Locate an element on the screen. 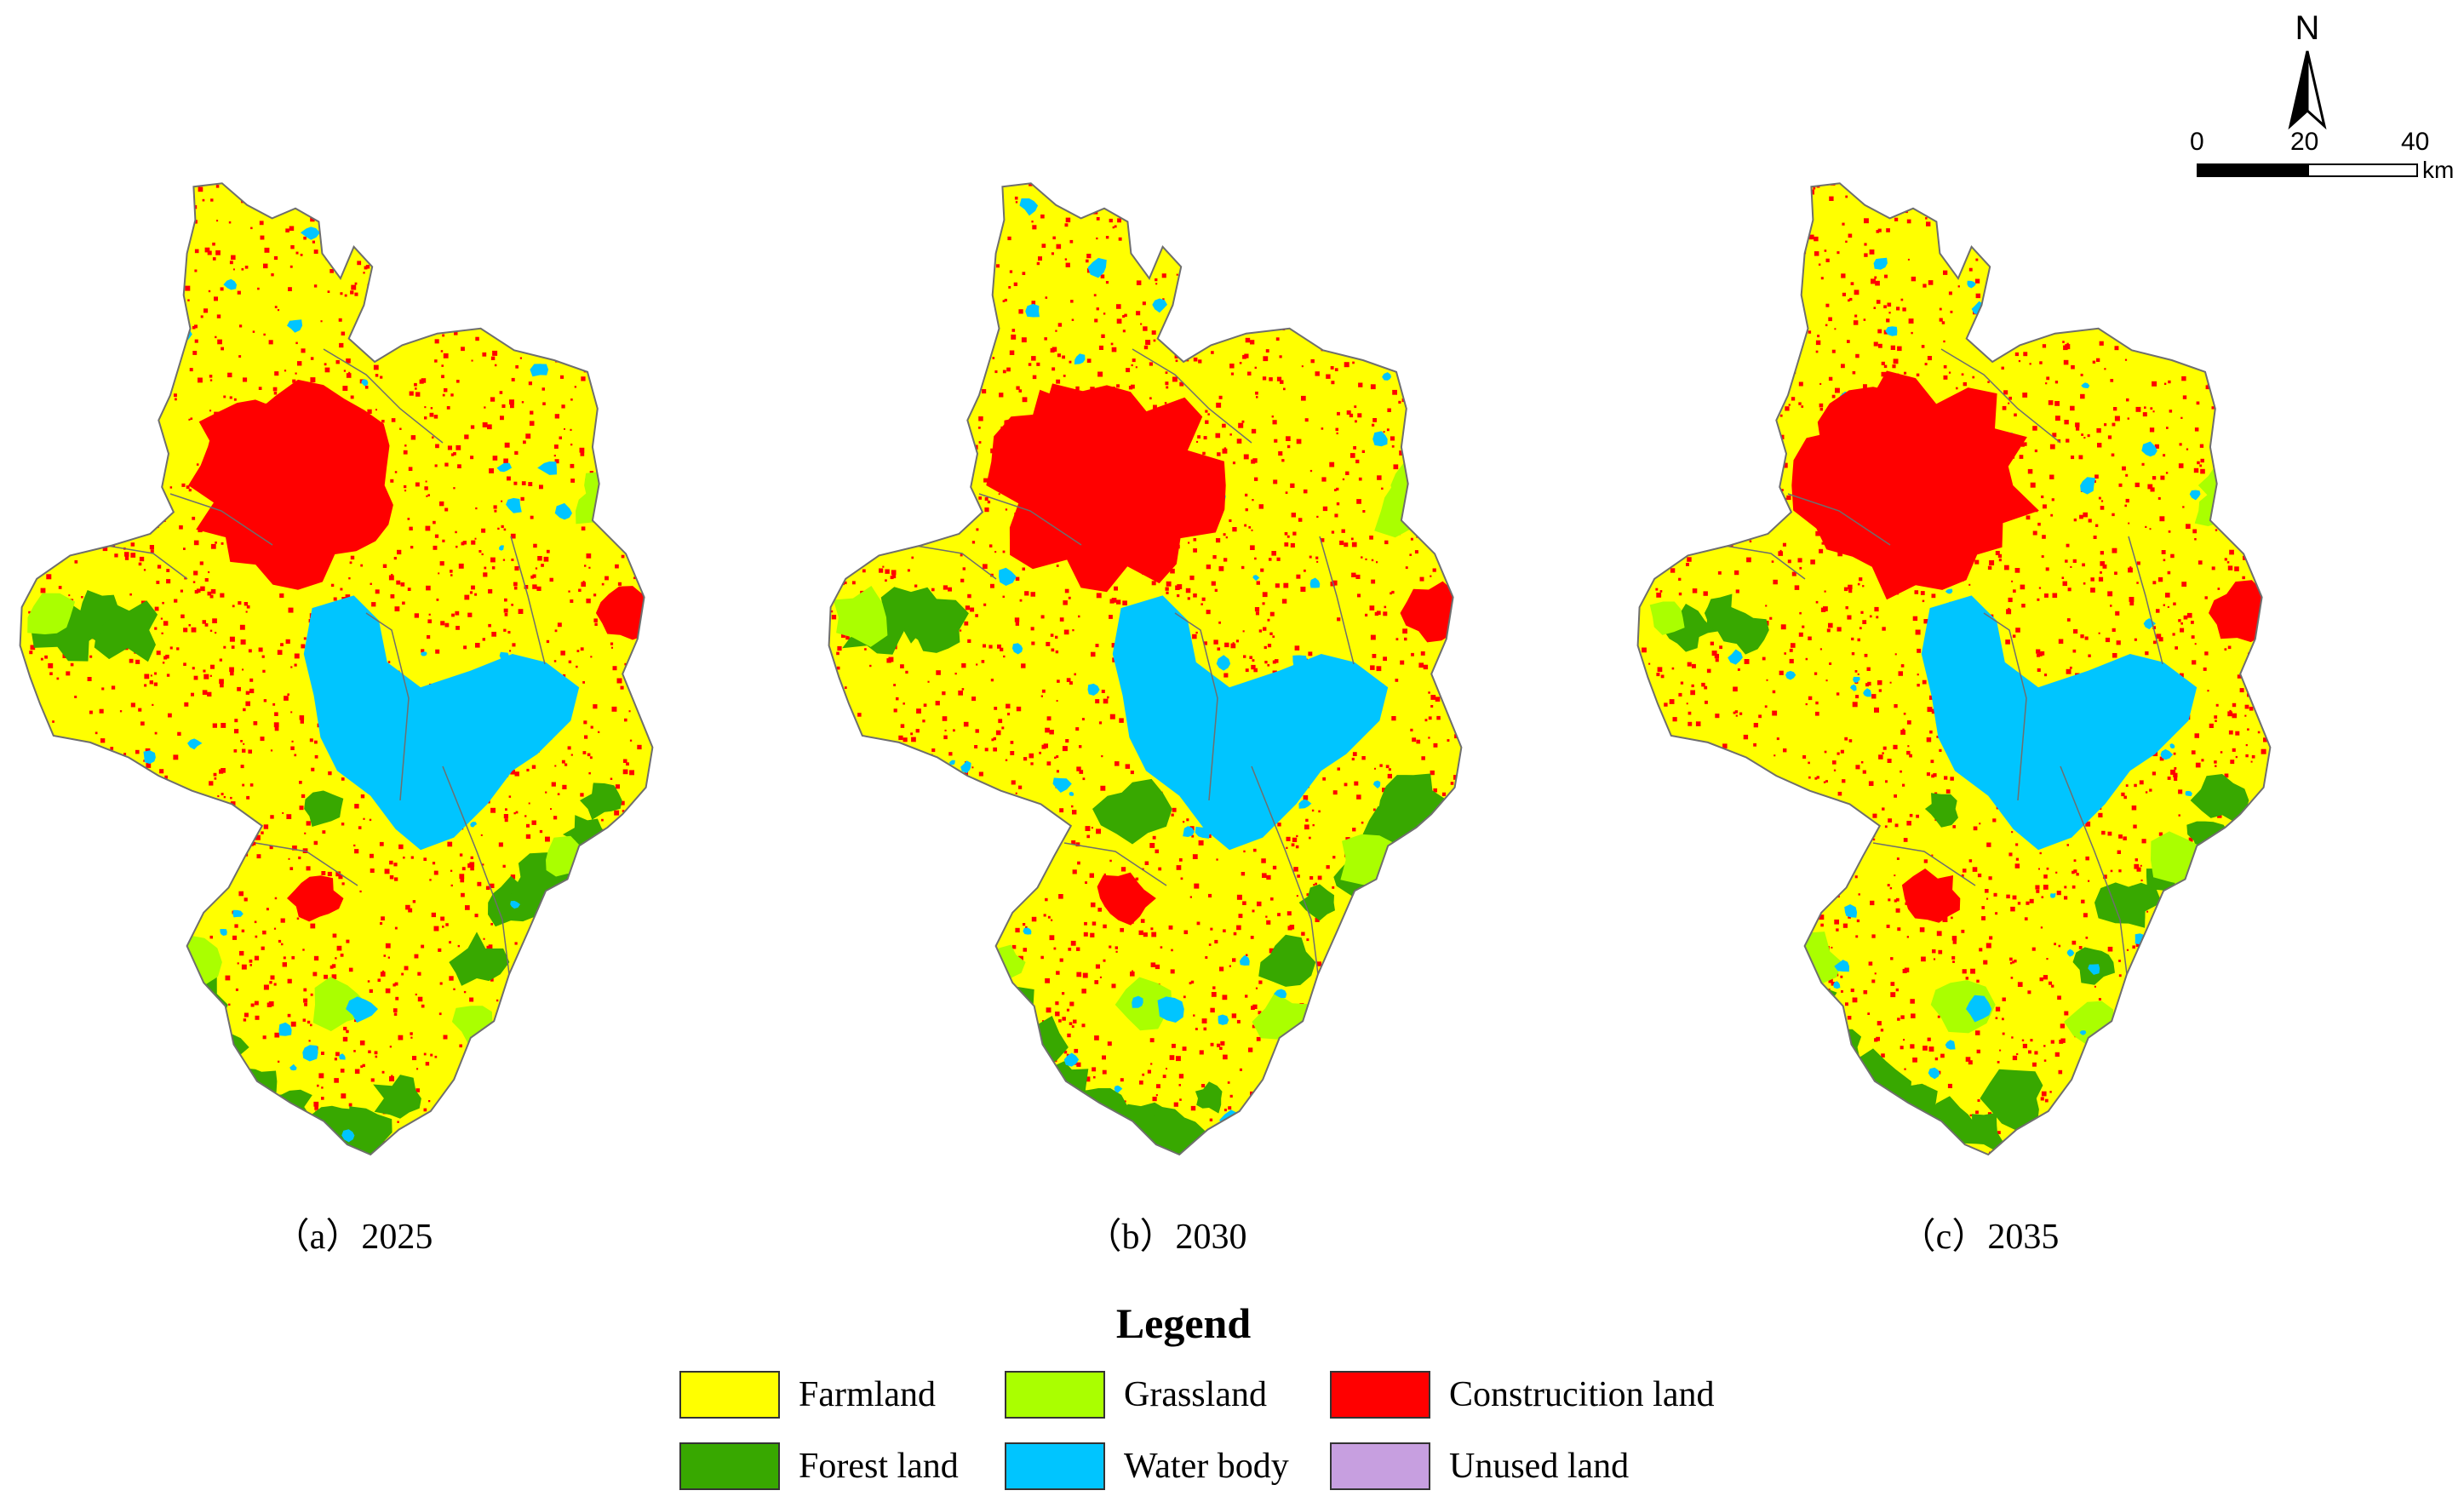 Image resolution: width=2464 pixels, height=1502 pixels. legend-item-unused-land: Unused land is located at coordinates (1479, 1466).